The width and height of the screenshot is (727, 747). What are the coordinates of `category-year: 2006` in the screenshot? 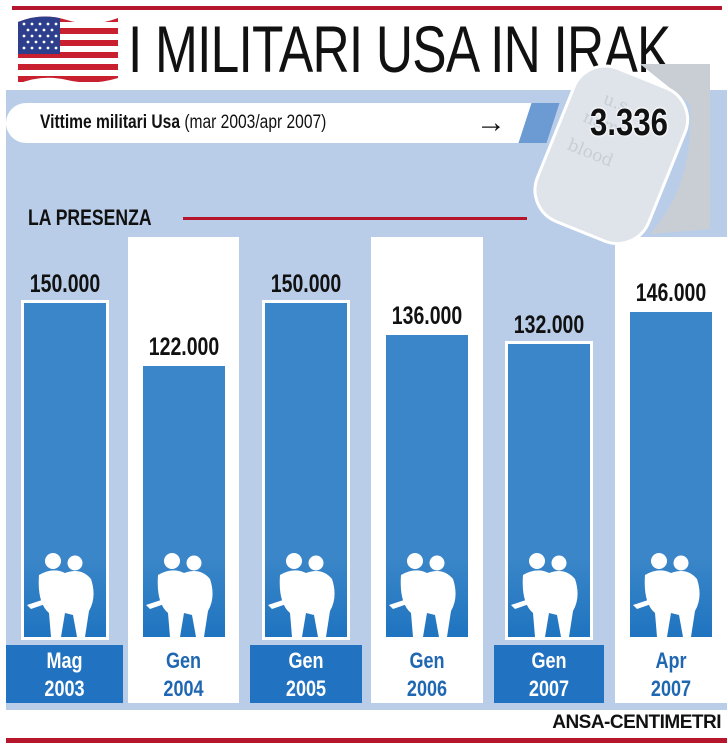 It's located at (427, 688).